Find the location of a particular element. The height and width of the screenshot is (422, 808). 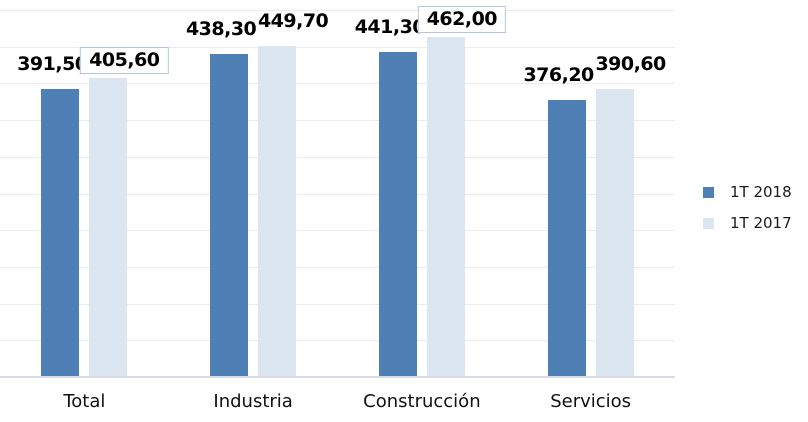

legend-label-1t-2017: 1T 2017 is located at coordinates (761, 223).